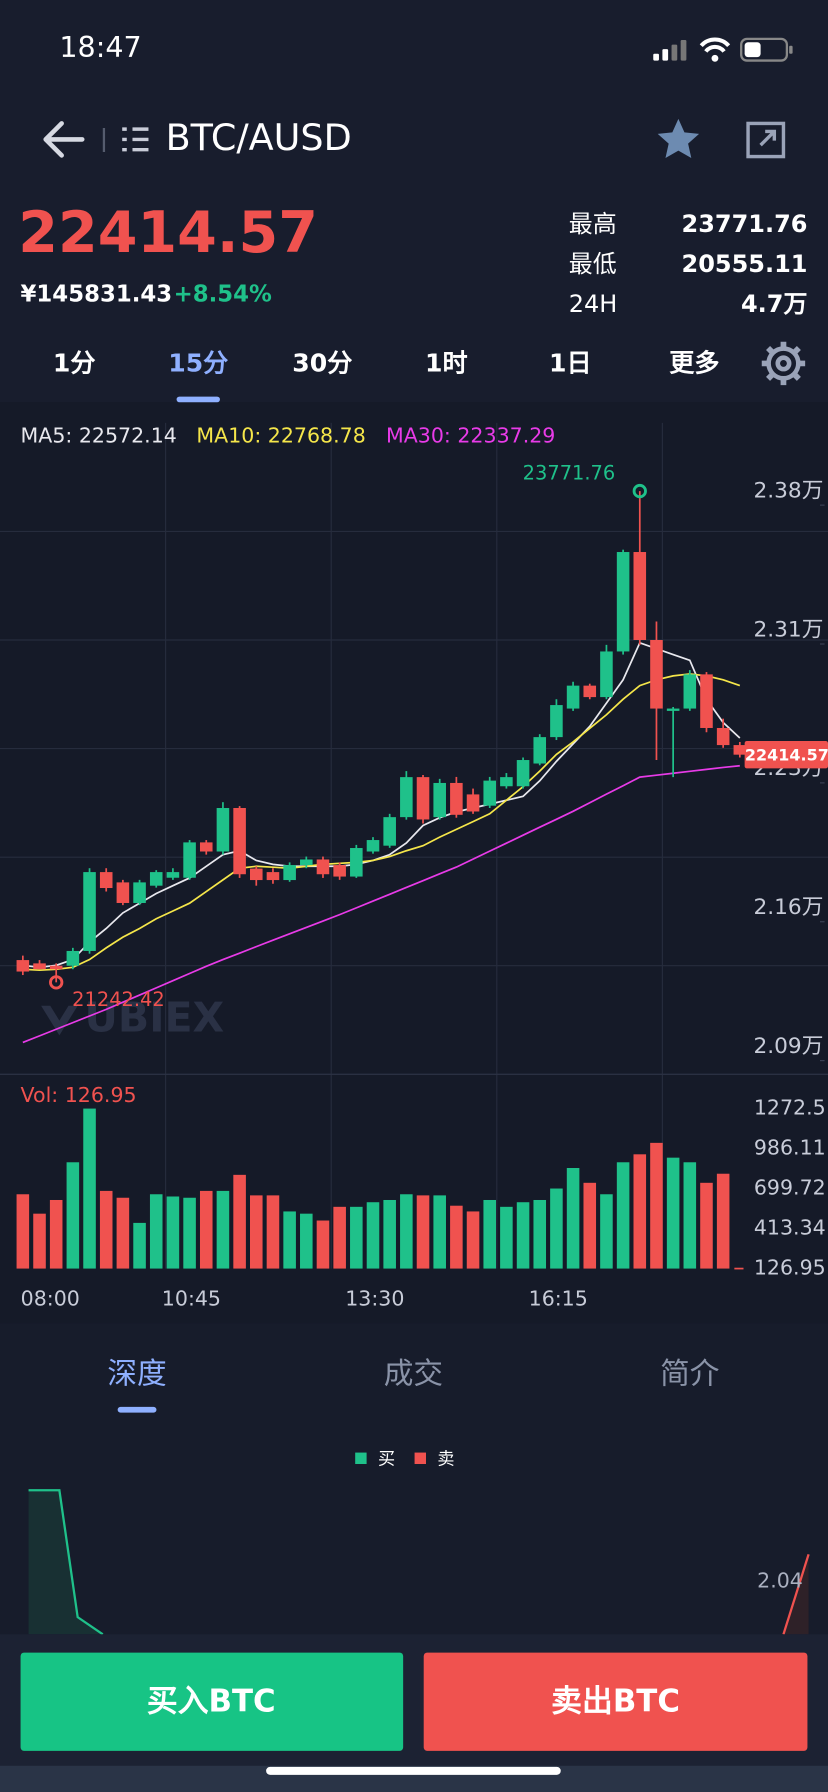 The image size is (828, 1792). Describe the element at coordinates (790, 1148) in the screenshot. I see `y-tick-label: 986.11` at that location.